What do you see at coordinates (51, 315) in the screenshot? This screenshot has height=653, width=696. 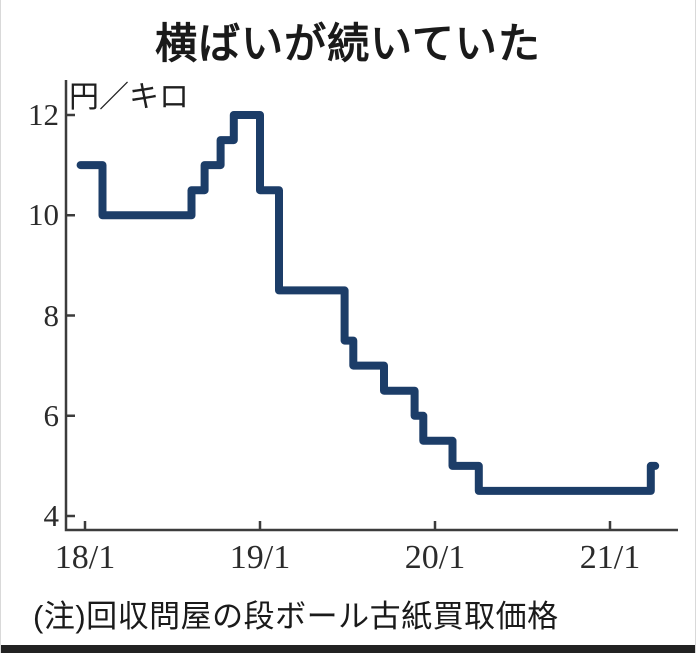 I see `y-tick-label: 8` at bounding box center [51, 315].